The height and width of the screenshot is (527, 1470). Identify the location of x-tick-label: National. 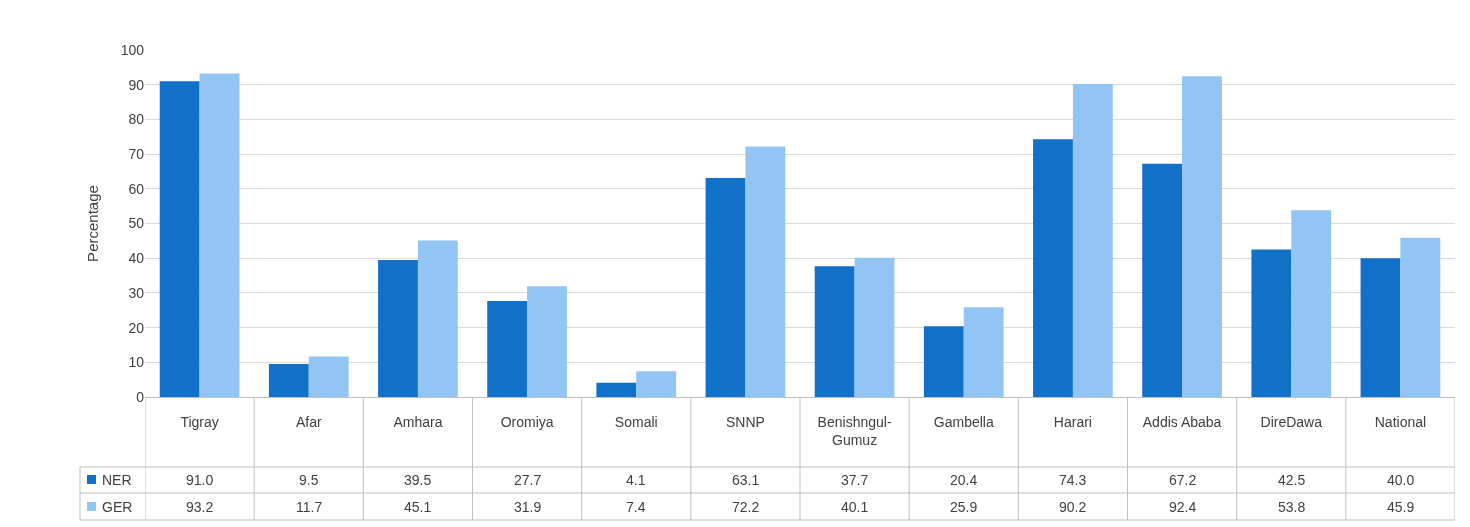
(1400, 421).